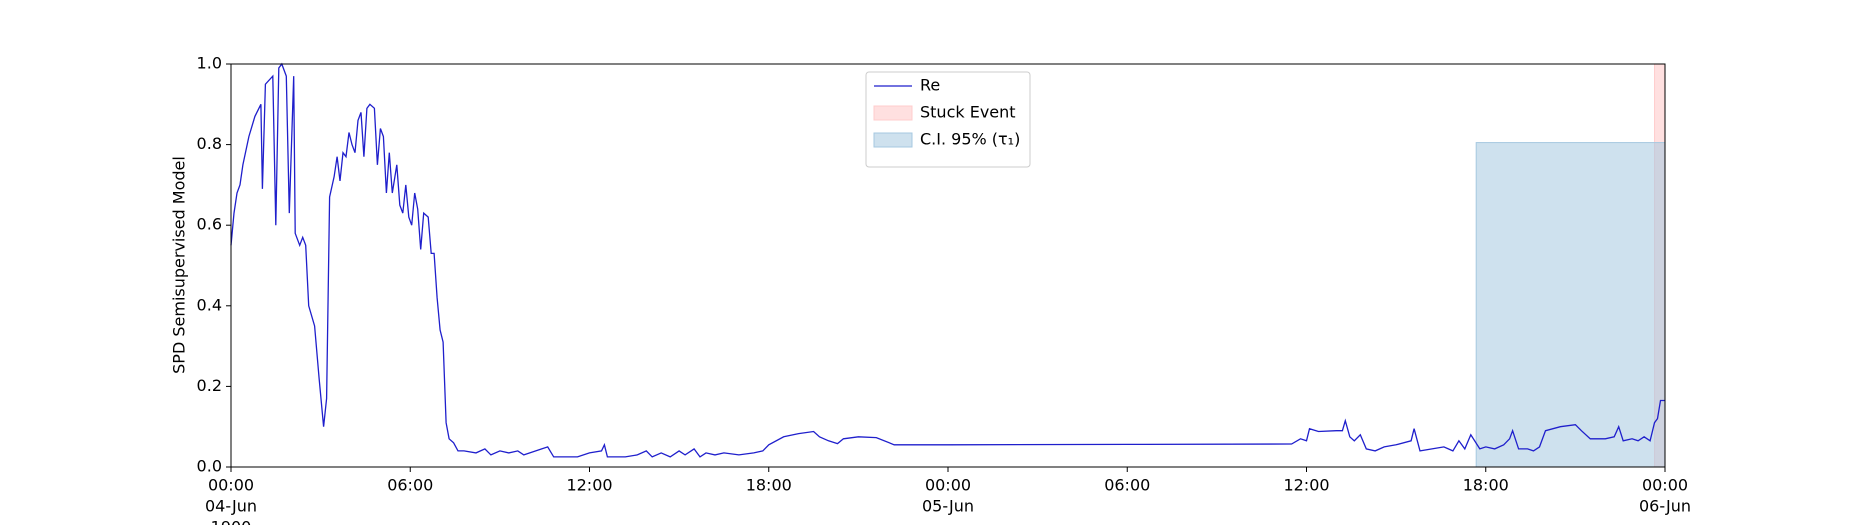 The image size is (1850, 525). Describe the element at coordinates (930, 85) in the screenshot. I see `legend-label: Re` at that location.